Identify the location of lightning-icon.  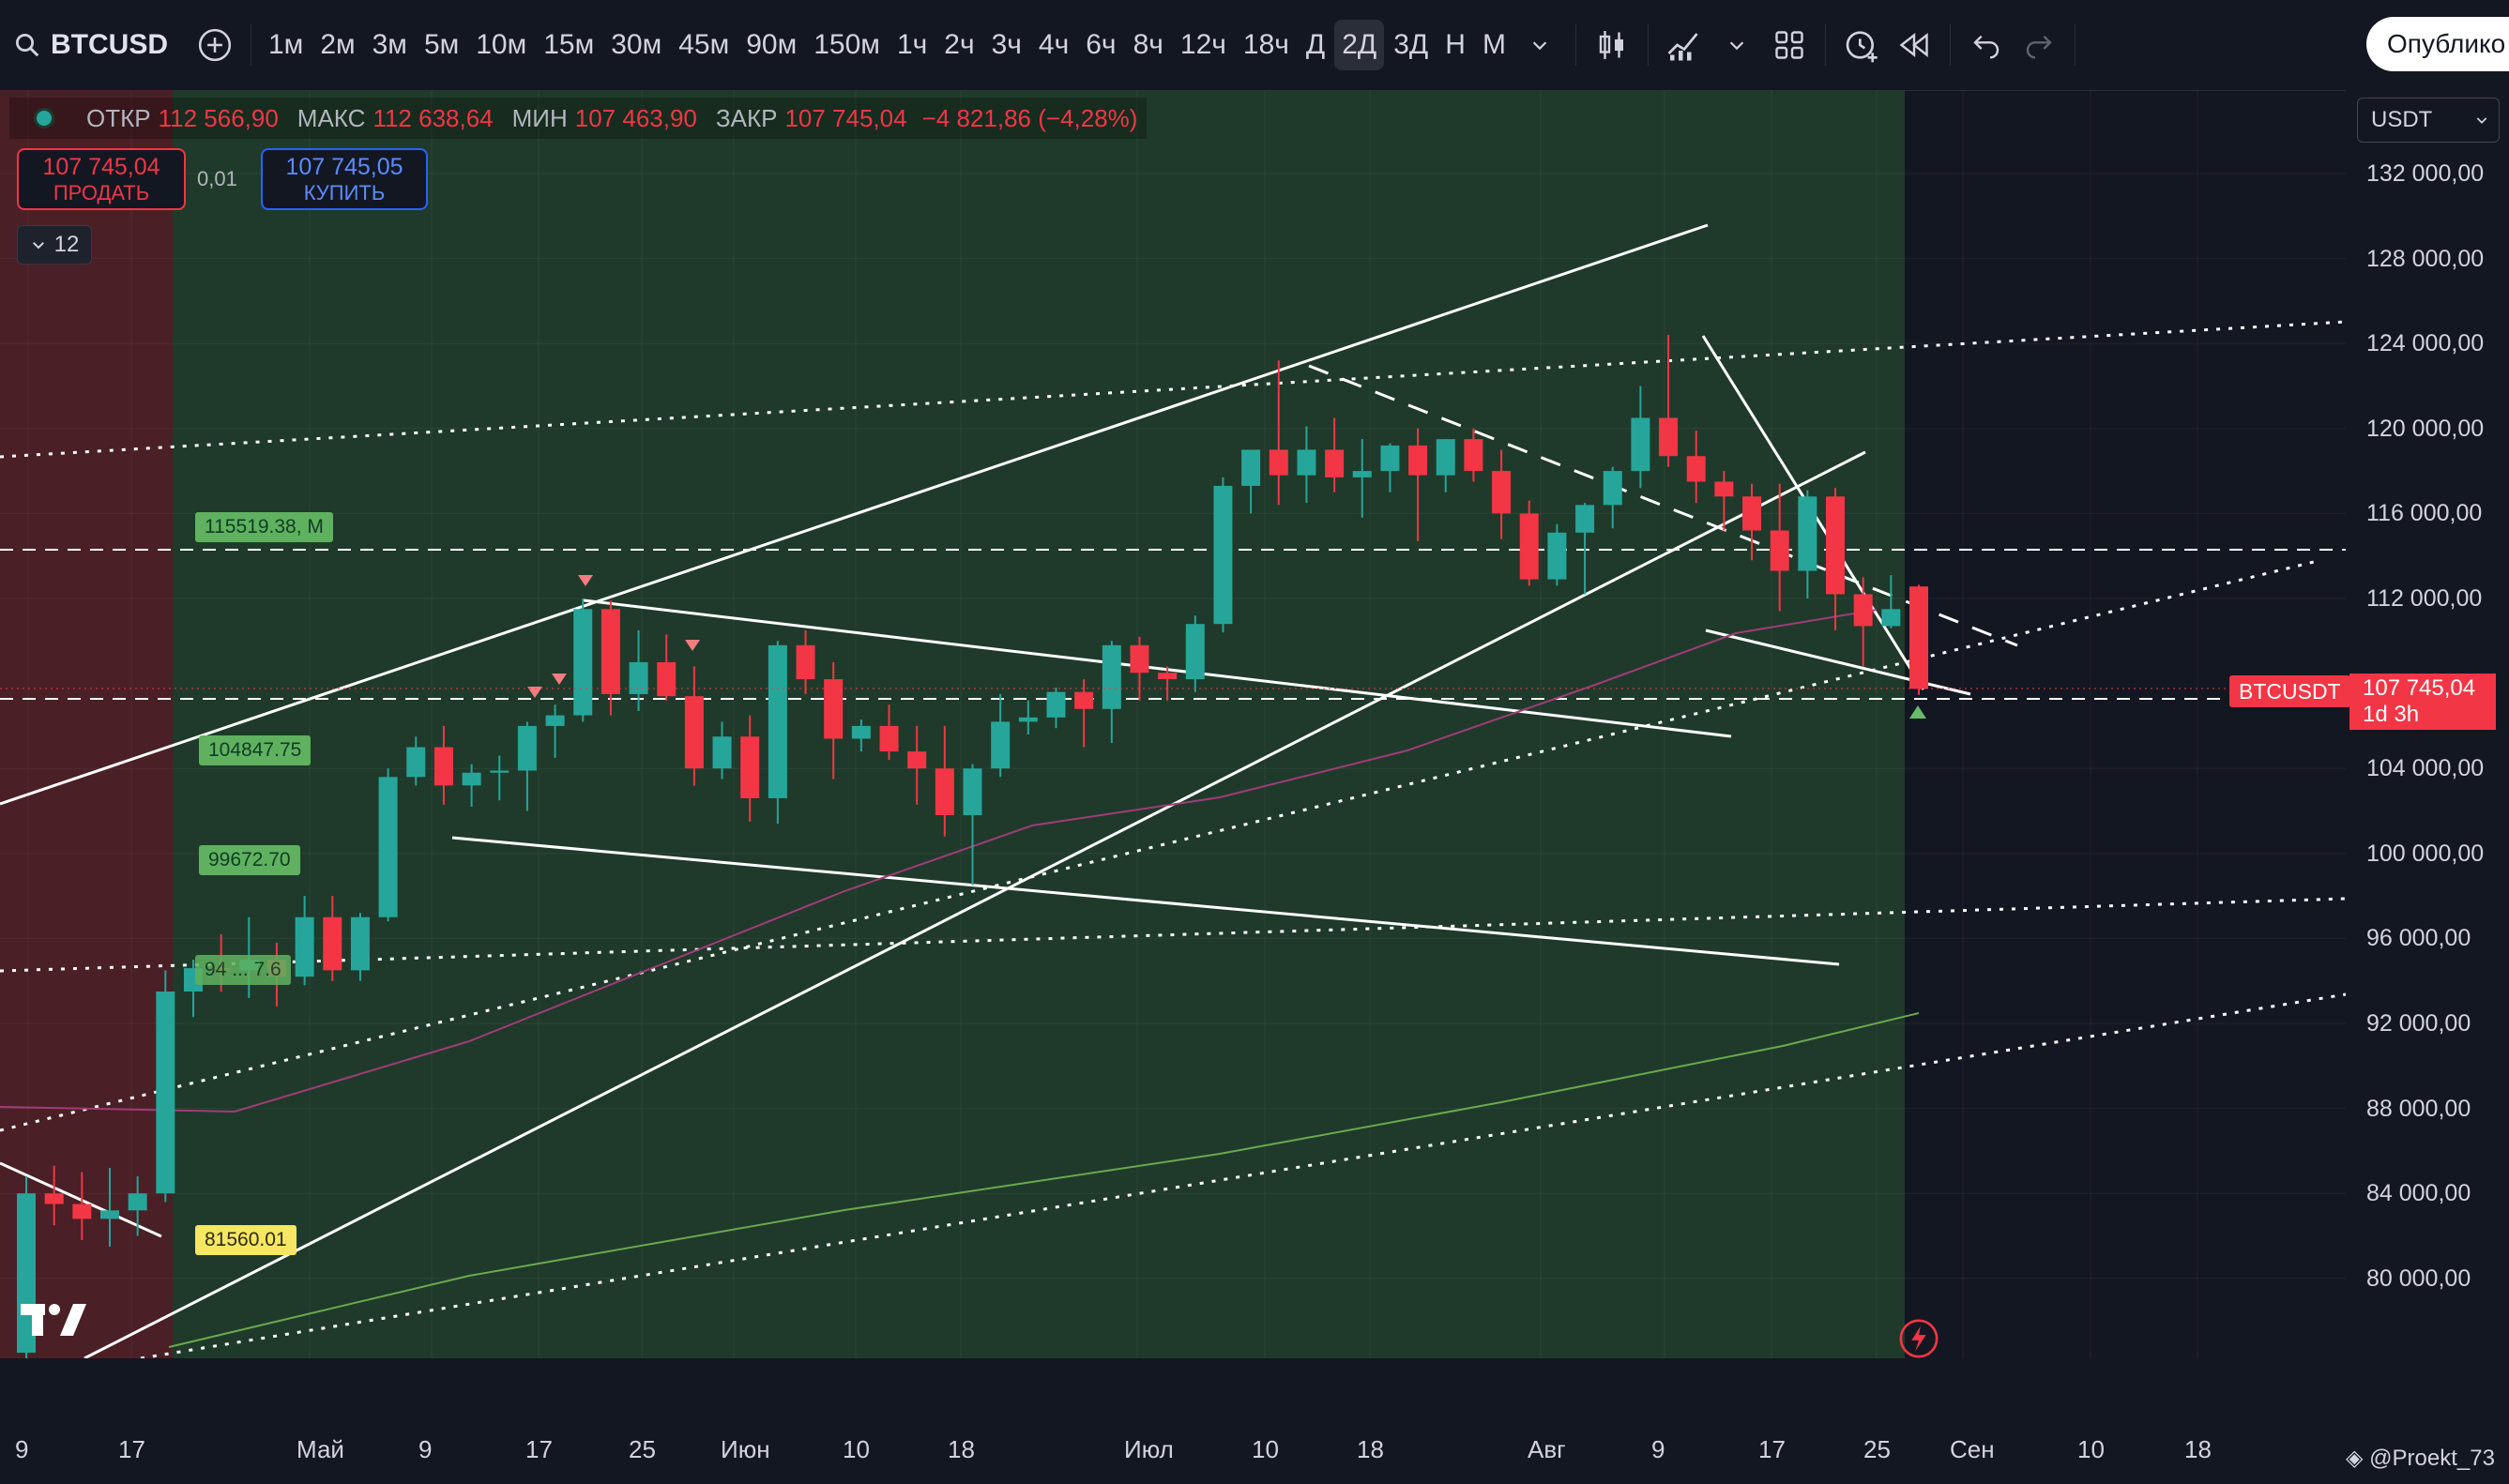
(1918, 1339).